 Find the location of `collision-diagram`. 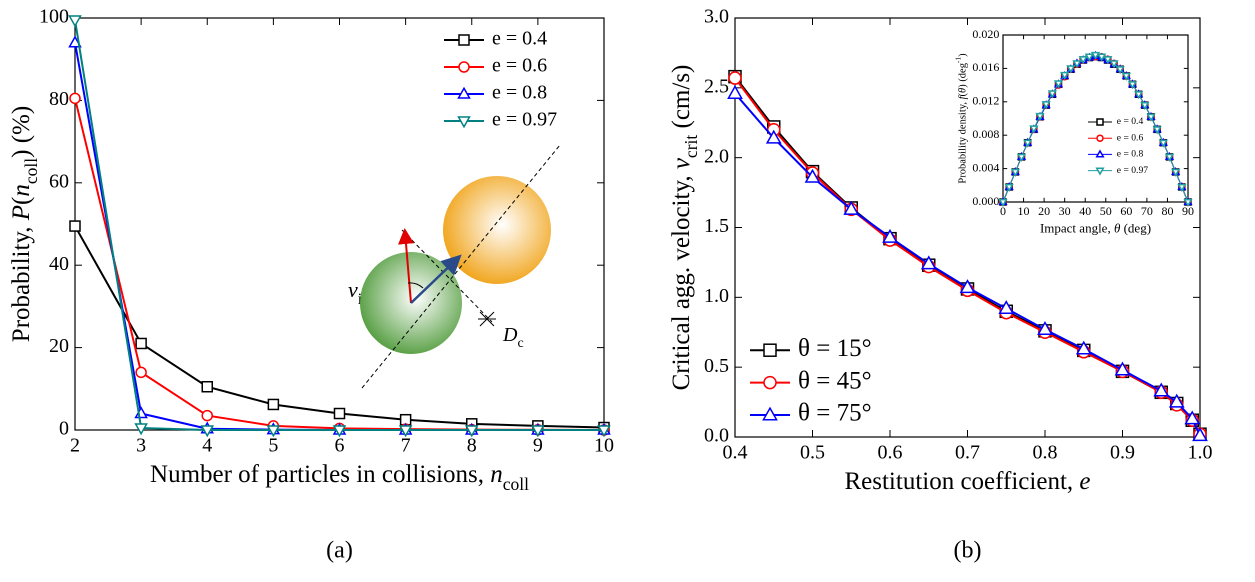

collision-diagram is located at coordinates (460, 266).